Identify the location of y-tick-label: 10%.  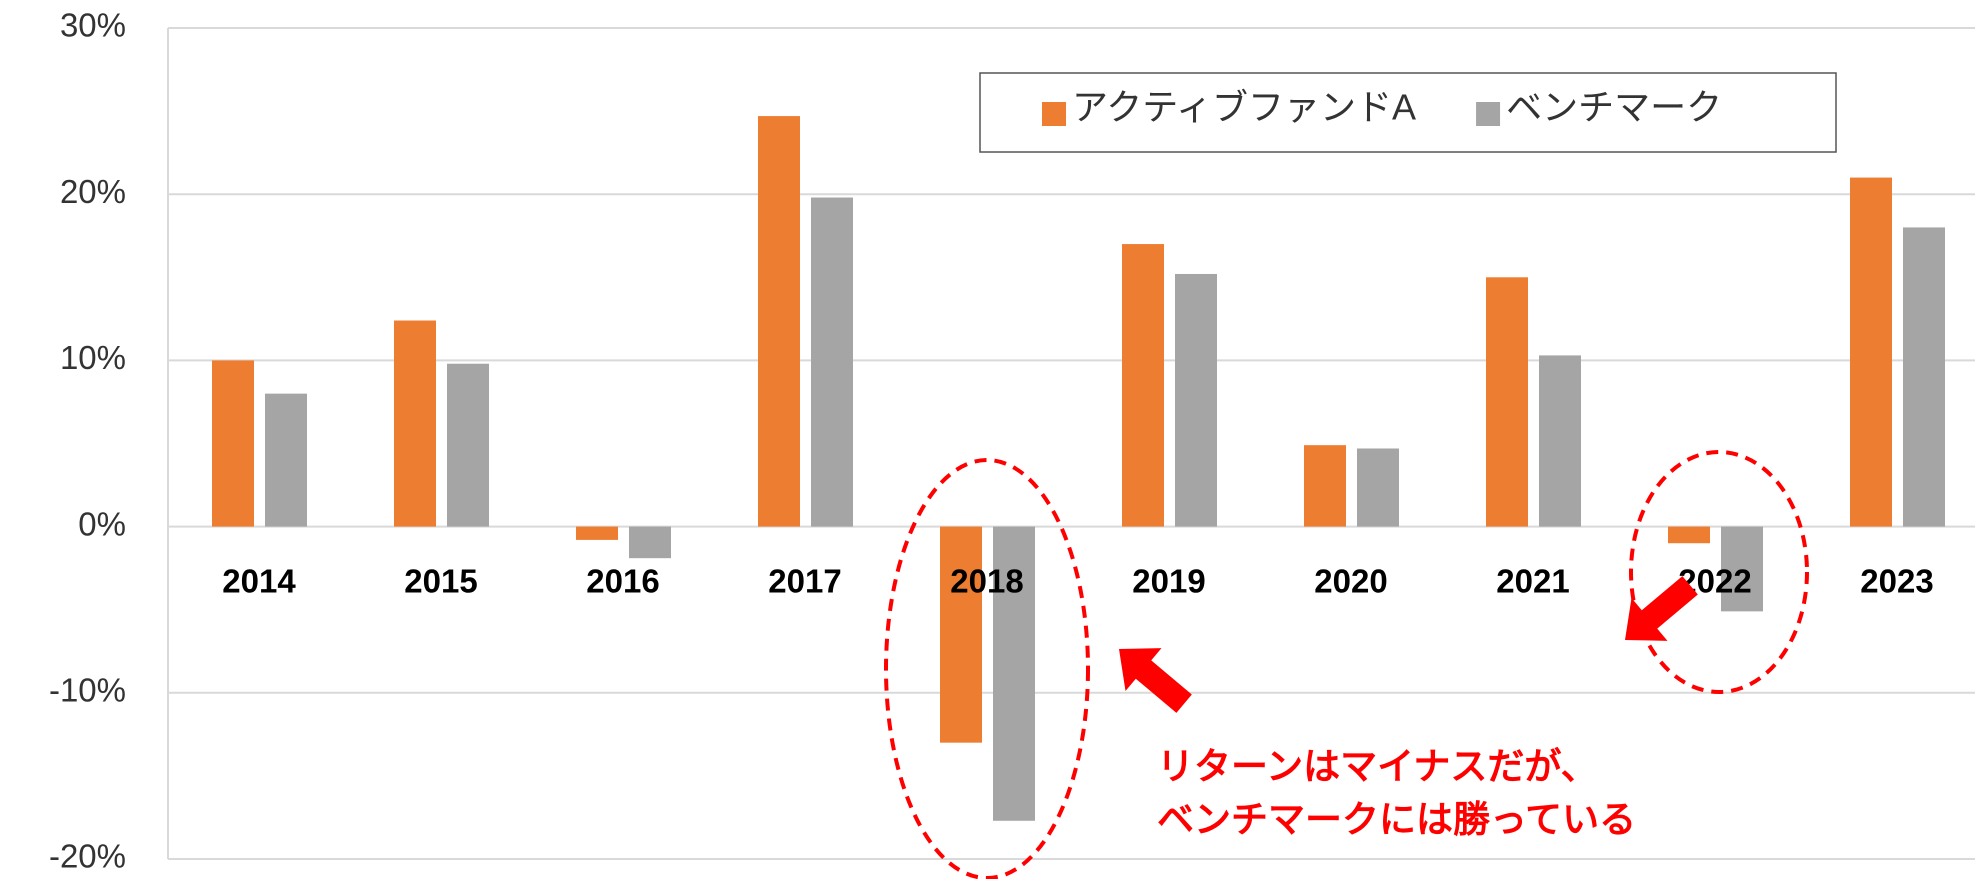
(93, 357).